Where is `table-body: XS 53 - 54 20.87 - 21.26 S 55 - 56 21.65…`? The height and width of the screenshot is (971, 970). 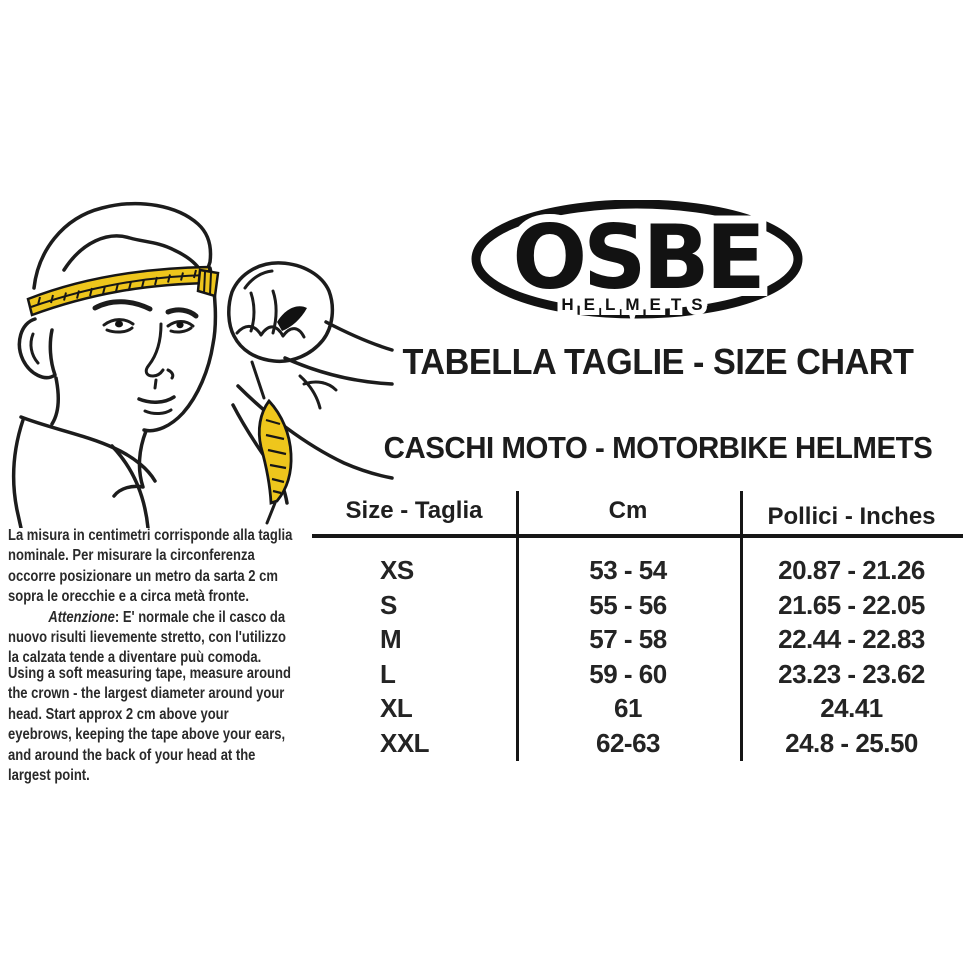
table-body: XS 53 - 54 20.87 - 21.26 S 55 - 56 21.65… is located at coordinates (637, 657).